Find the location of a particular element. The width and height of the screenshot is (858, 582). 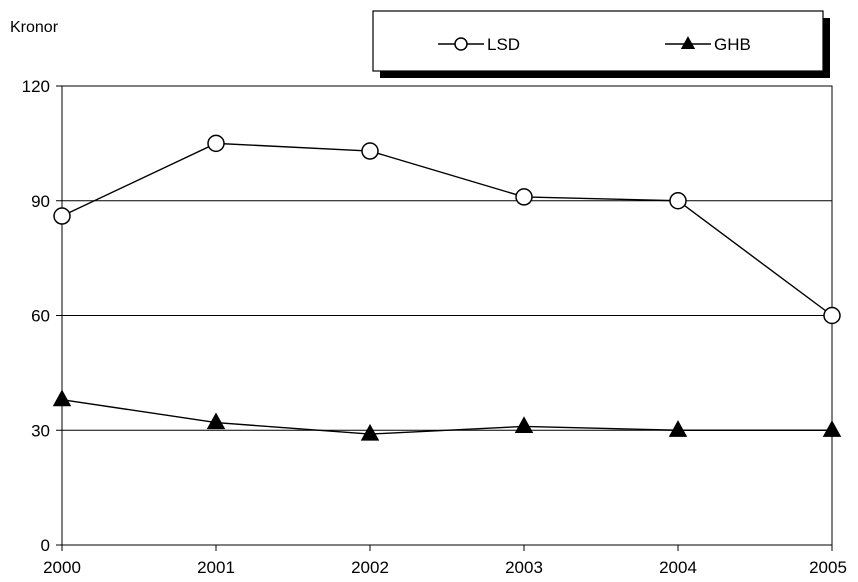

y-axis-label: Kronor is located at coordinates (34, 27).